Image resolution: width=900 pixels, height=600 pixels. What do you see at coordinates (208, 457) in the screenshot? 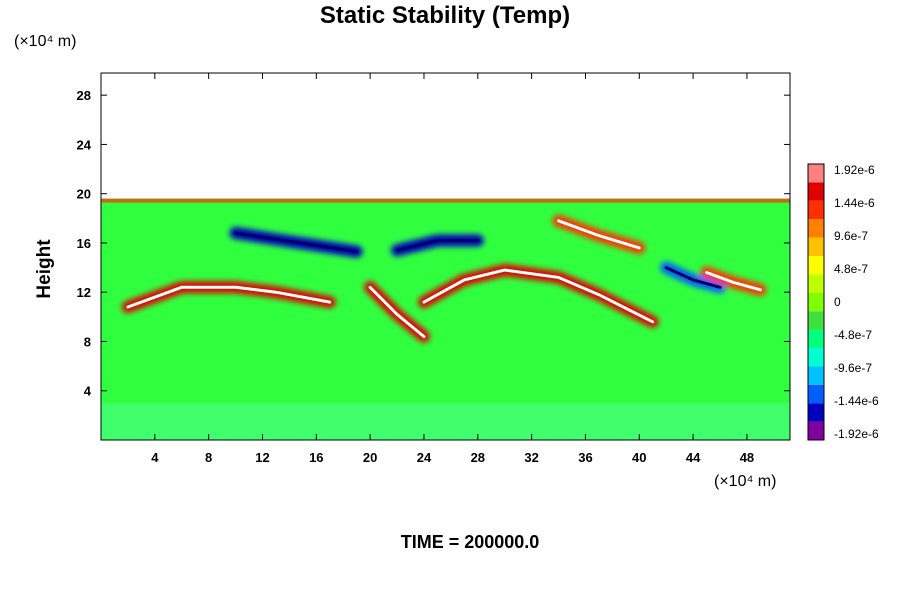
I see `x-tick-label: 8` at bounding box center [208, 457].